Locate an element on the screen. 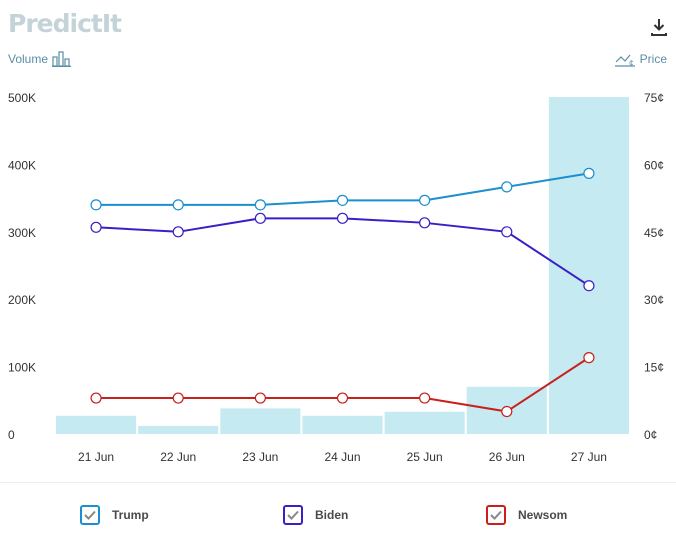 This screenshot has width=676, height=538. x-axis-tick-label: 21 Jun is located at coordinates (96, 457).